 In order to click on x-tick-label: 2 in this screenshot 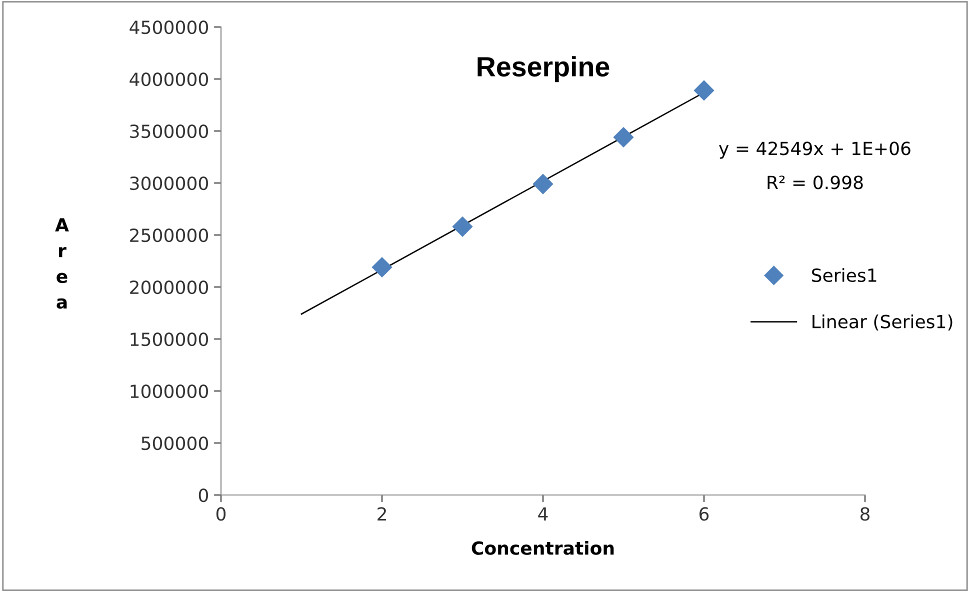, I will do `click(382, 514)`.